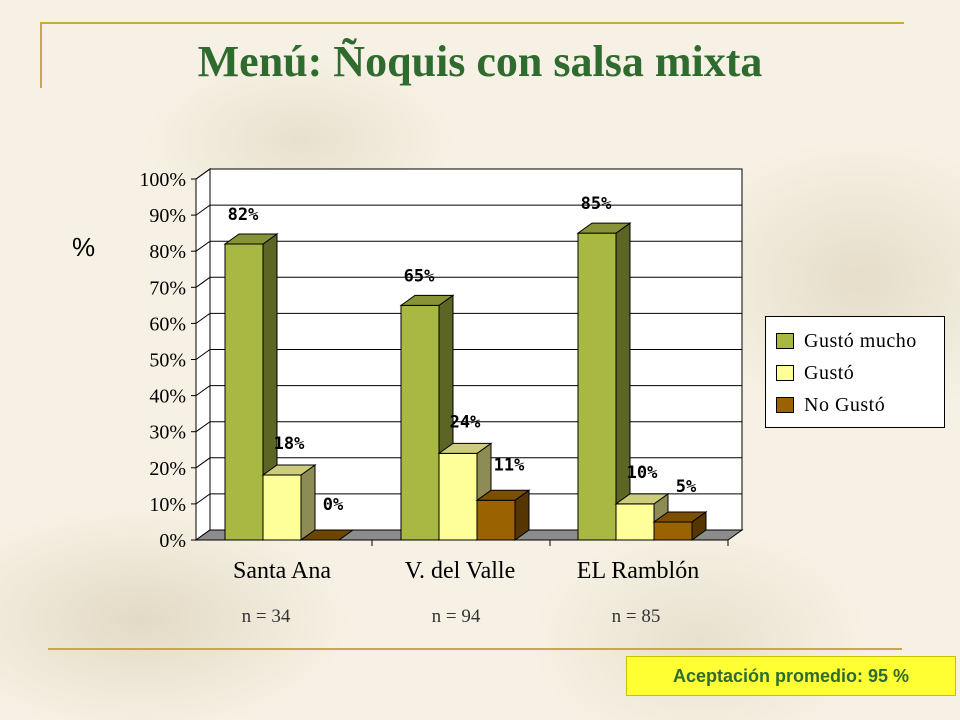 Image resolution: width=960 pixels, height=720 pixels. What do you see at coordinates (167, 252) in the screenshot?
I see `y-tick-label: 80%` at bounding box center [167, 252].